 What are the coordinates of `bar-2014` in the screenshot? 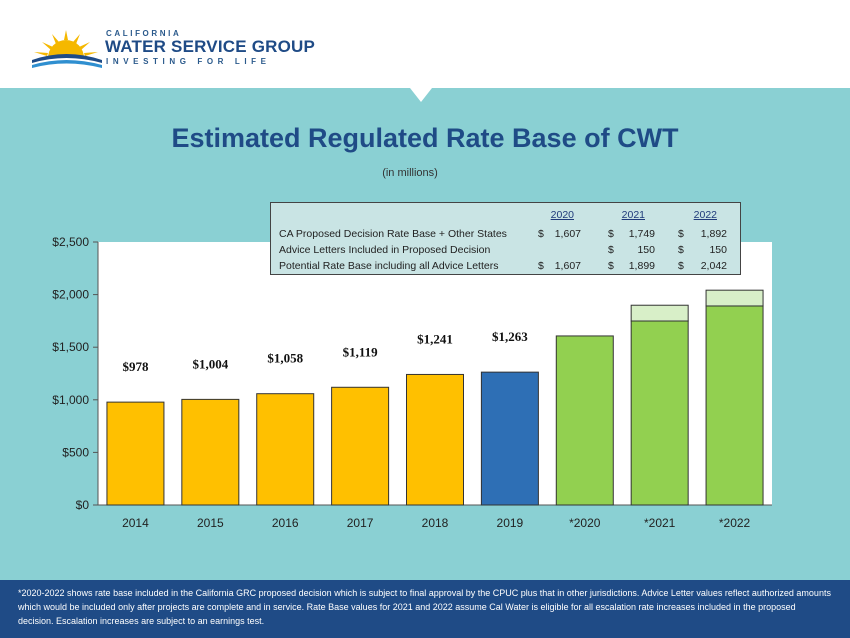 It's located at (135, 453).